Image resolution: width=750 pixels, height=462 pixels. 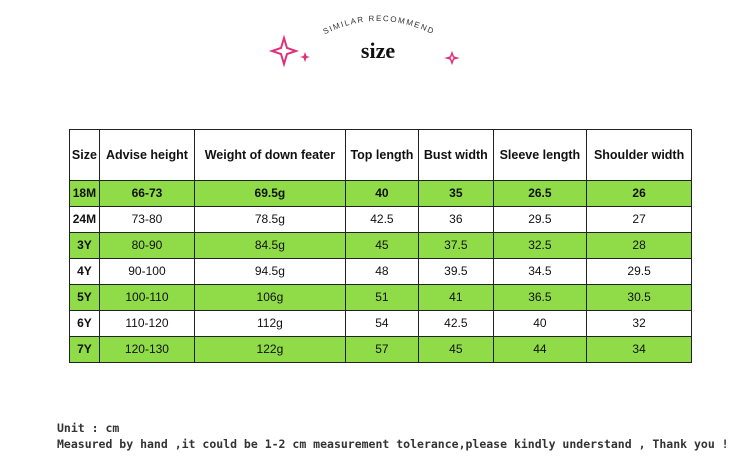 I want to click on table-row: 4Y 90-100 94.5g 48 39.5 34.5 29.5, so click(x=380, y=271).